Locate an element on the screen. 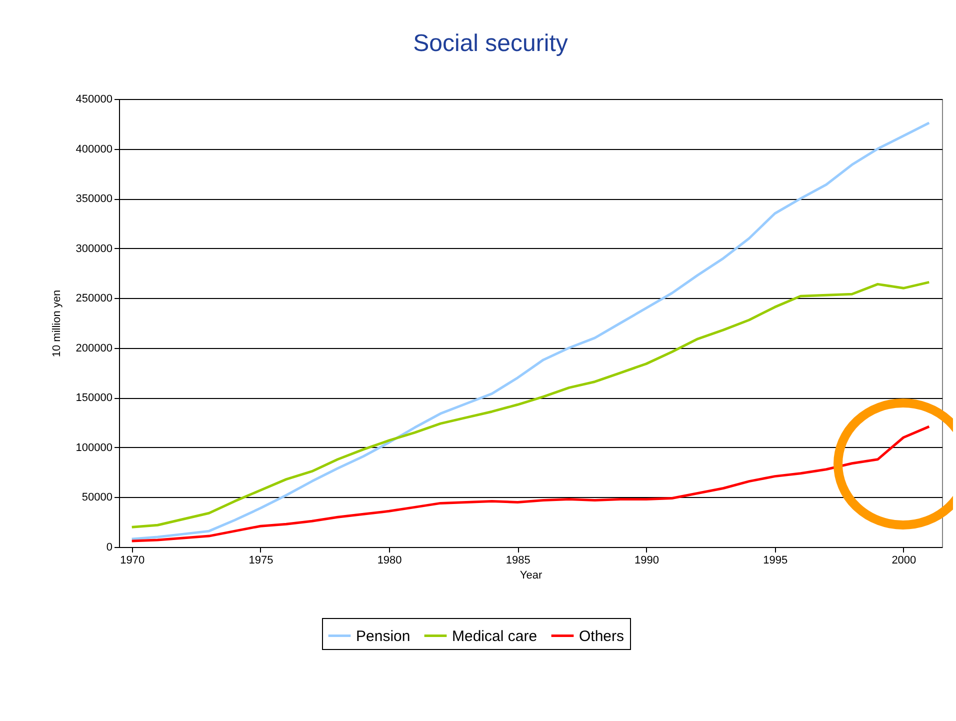  y-tick-label: 450000 is located at coordinates (94, 100).